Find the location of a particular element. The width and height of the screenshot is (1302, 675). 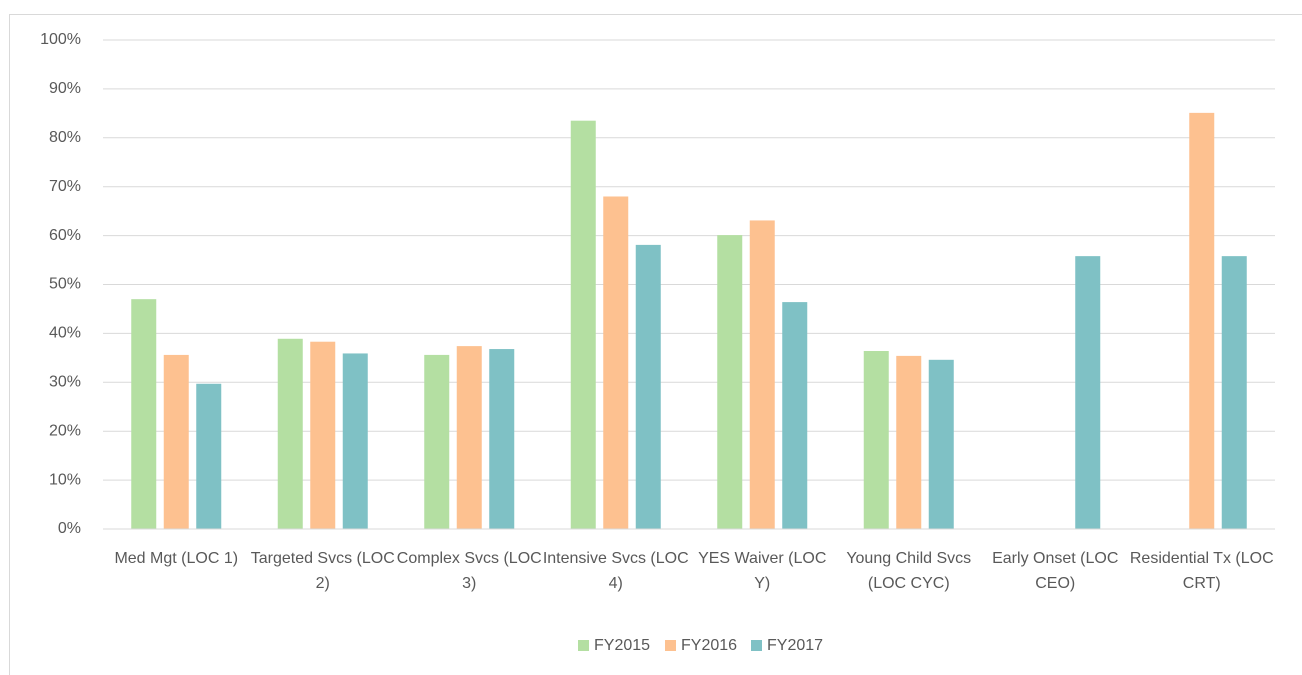

x-tick-label: Complex Svcs (LOC 3) is located at coordinates (469, 571).